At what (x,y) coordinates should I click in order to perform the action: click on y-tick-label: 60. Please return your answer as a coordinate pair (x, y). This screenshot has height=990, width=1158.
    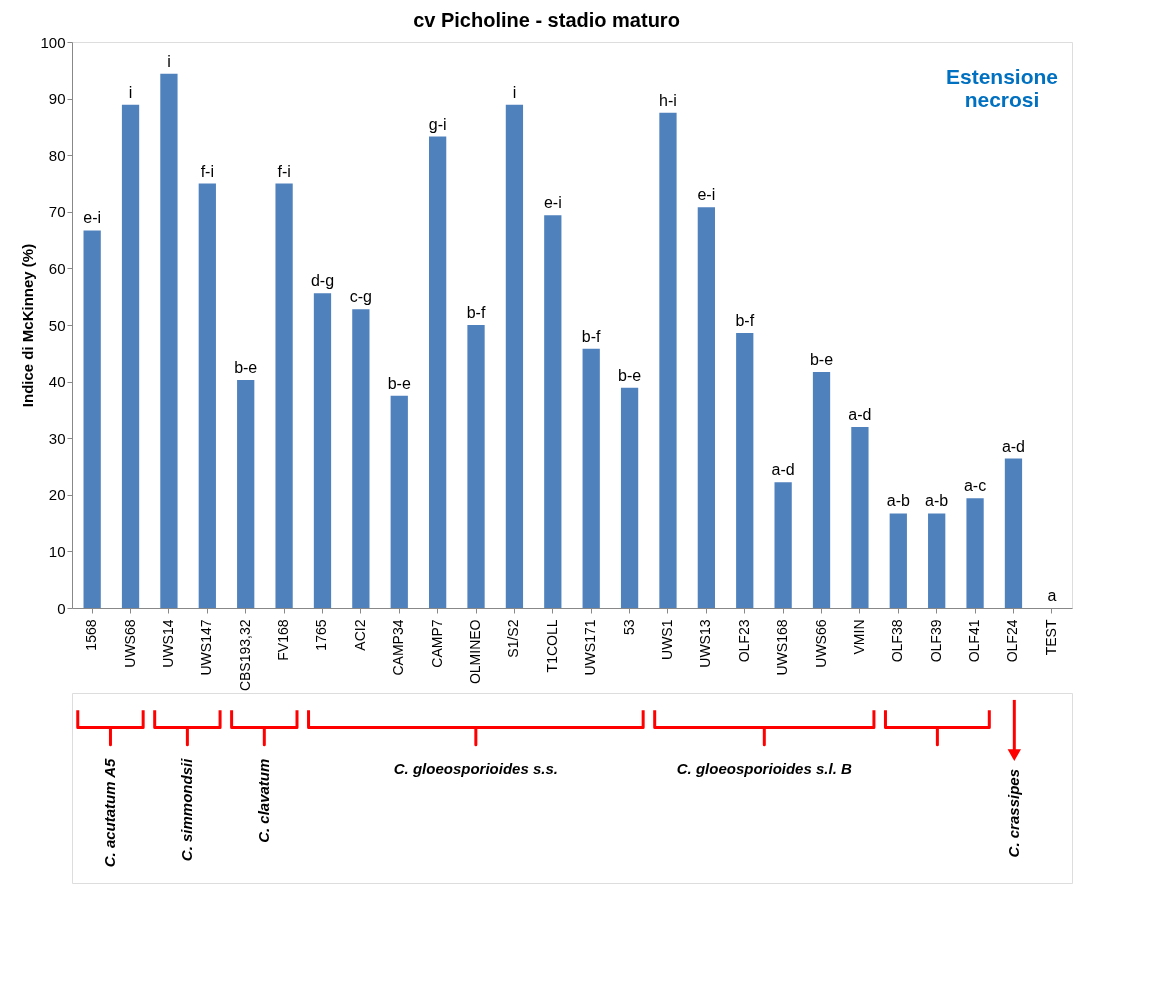
    Looking at the image, I should click on (57, 268).